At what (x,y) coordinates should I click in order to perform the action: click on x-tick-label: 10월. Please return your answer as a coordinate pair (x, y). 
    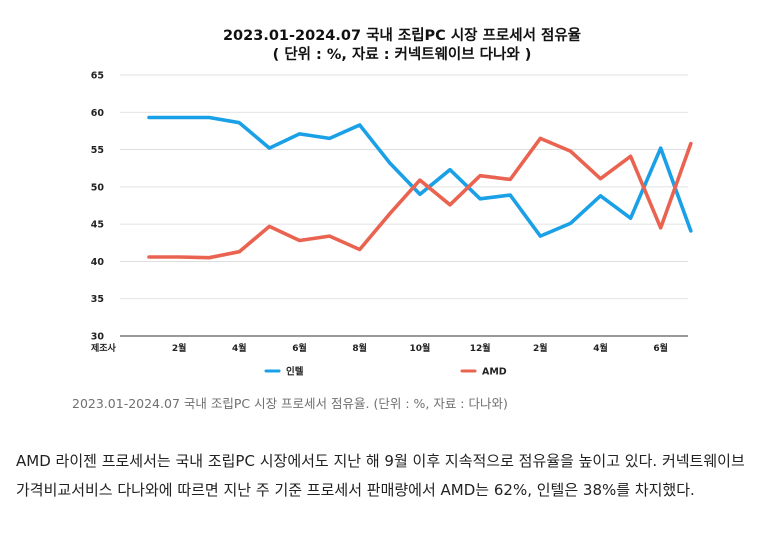
    Looking at the image, I should click on (419, 348).